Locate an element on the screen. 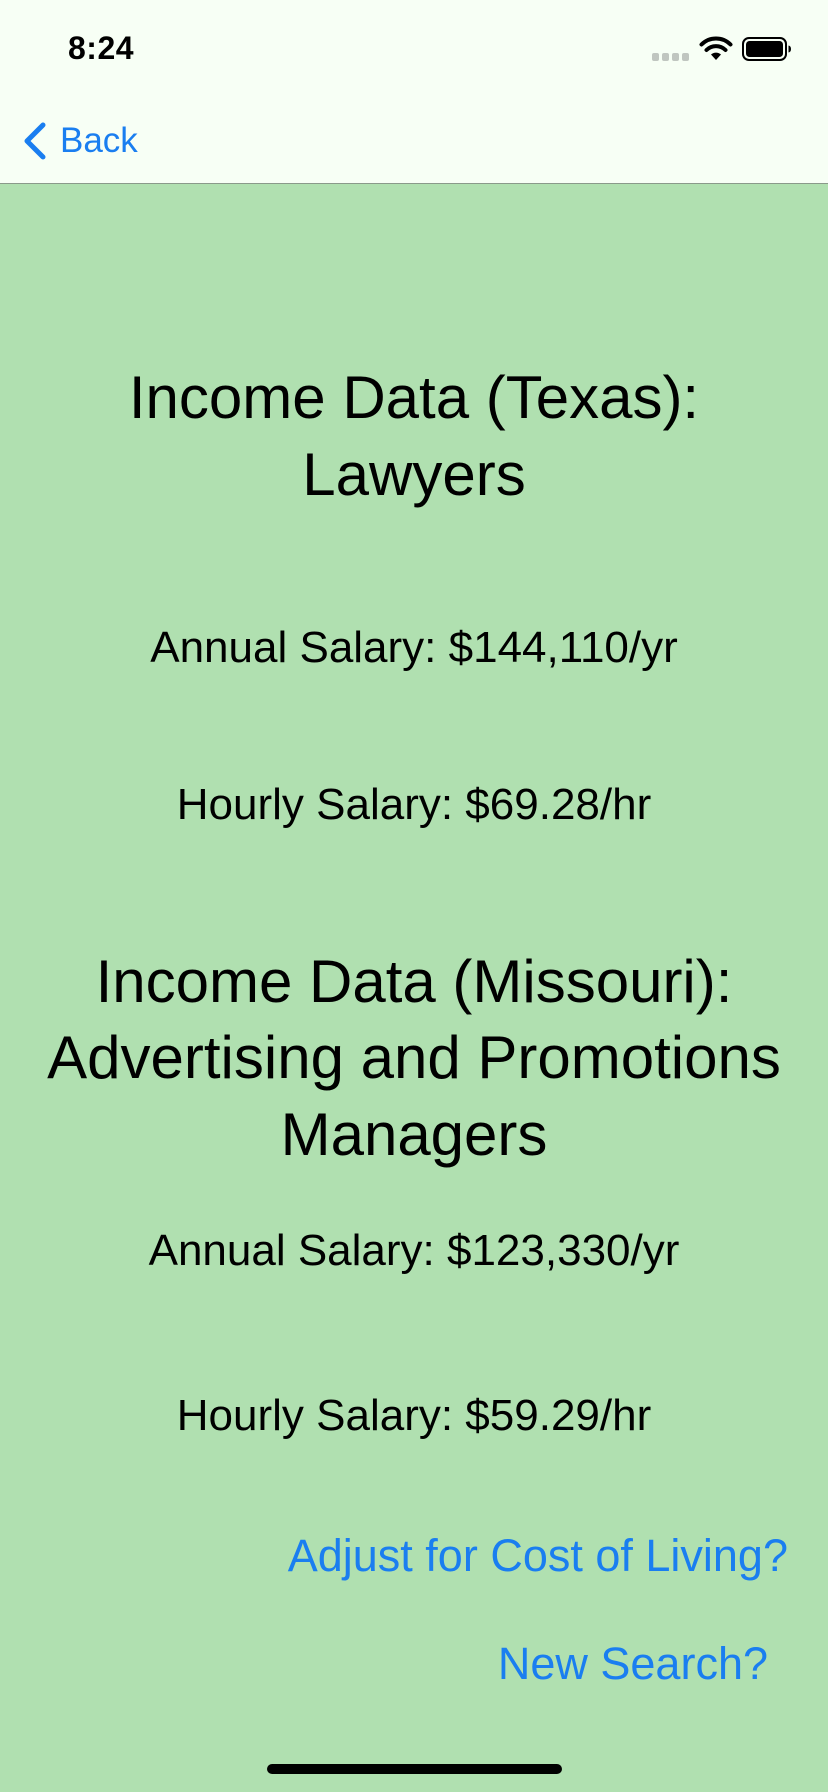 The image size is (828, 1792). wifi-icon is located at coordinates (716, 48).